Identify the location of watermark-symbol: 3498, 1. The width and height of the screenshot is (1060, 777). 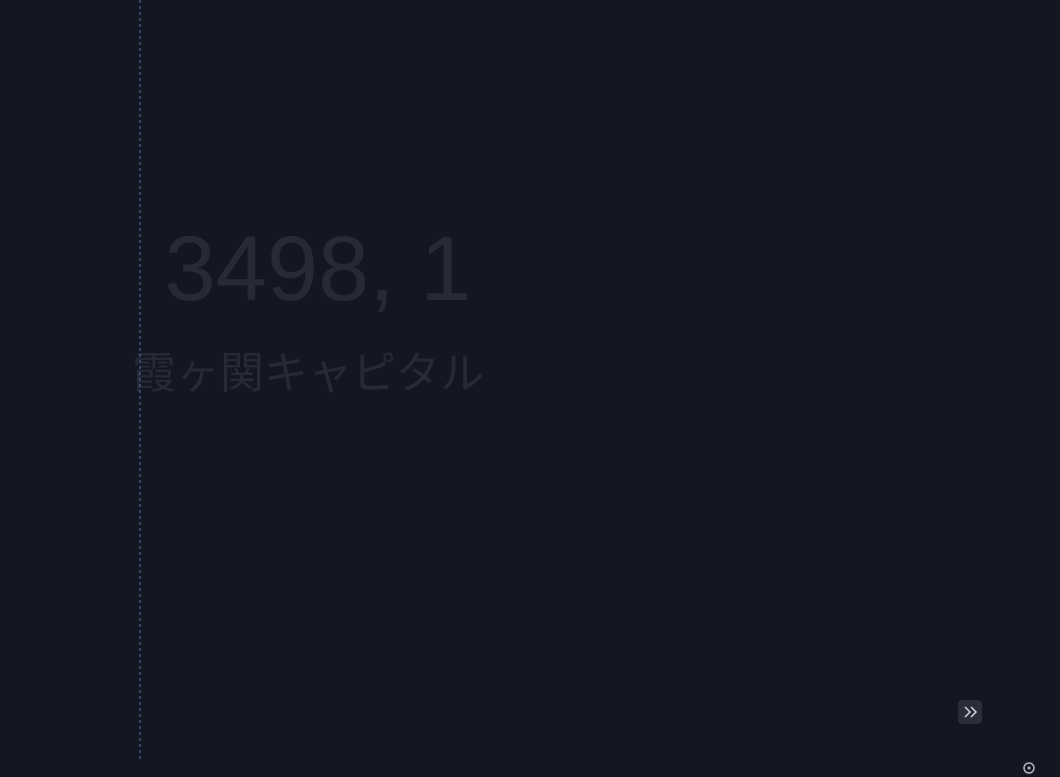
(318, 269).